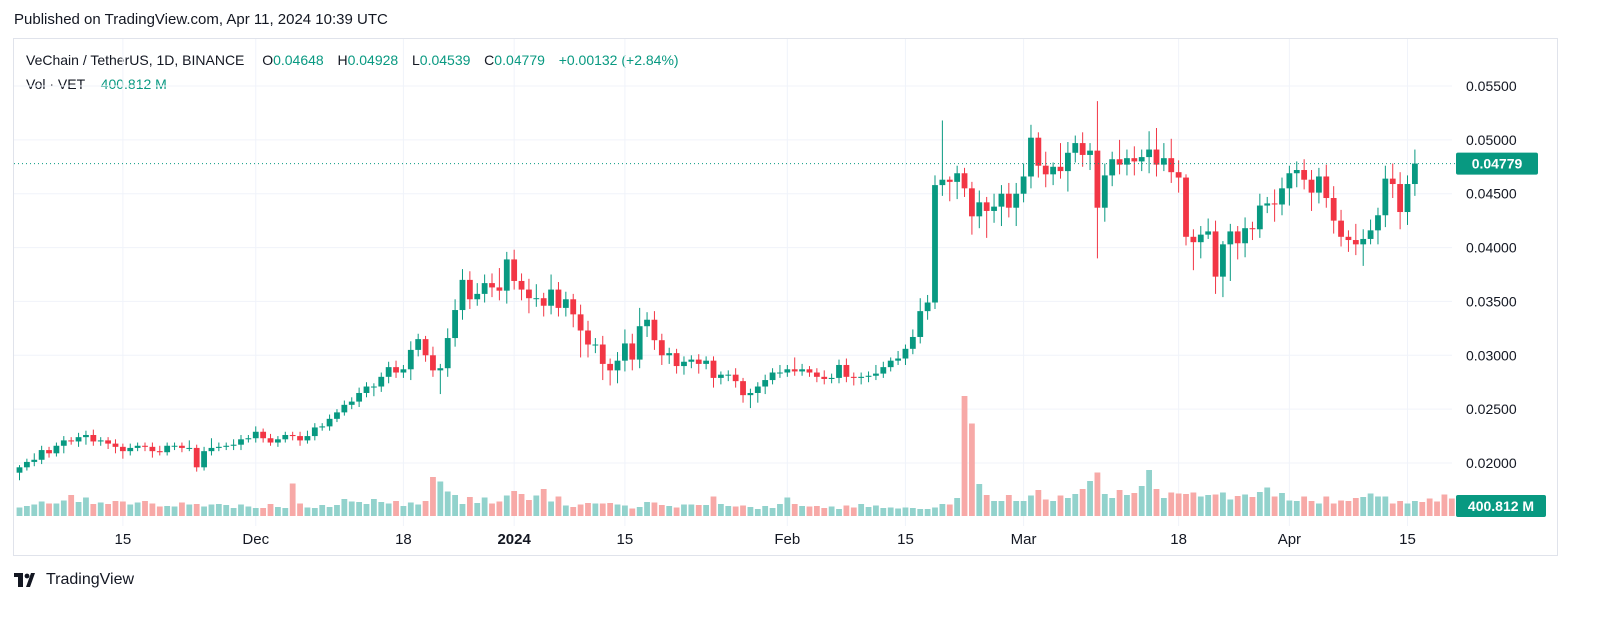 The image size is (1600, 618). Describe the element at coordinates (55, 84) in the screenshot. I see `volume-label: Vol · VET` at that location.